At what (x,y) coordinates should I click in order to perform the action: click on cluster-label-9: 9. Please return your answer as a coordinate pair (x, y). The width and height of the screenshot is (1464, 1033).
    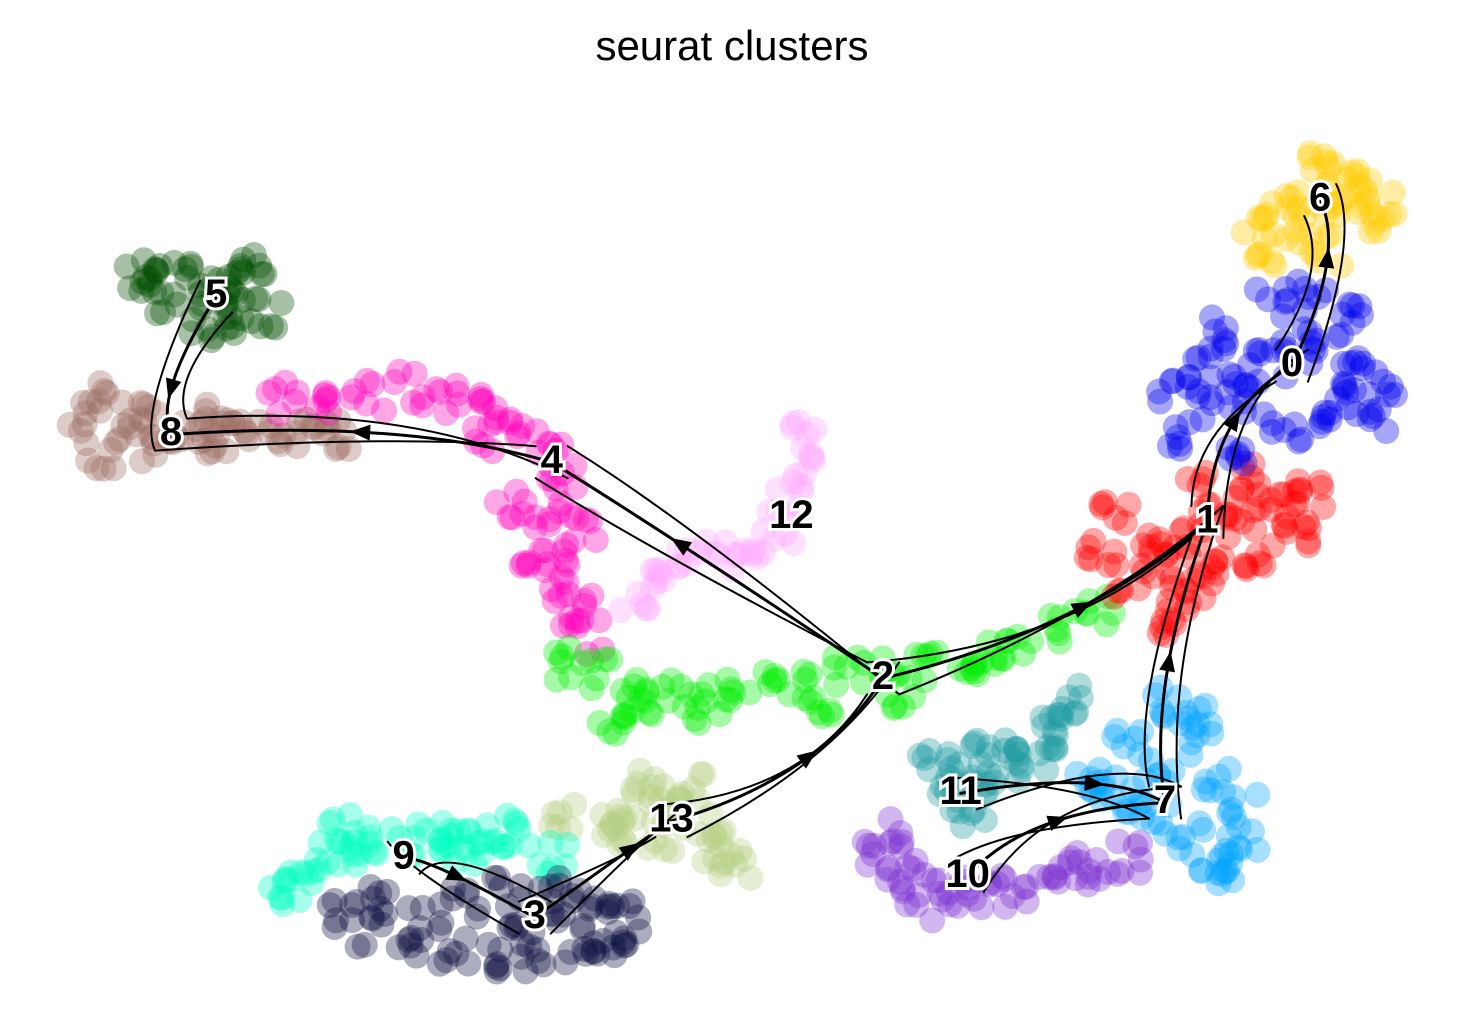
    Looking at the image, I should click on (404, 855).